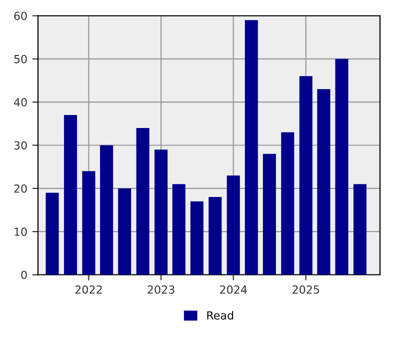 This screenshot has width=400, height=350. What do you see at coordinates (20, 232) in the screenshot?
I see `y-tick-label: 10` at bounding box center [20, 232].